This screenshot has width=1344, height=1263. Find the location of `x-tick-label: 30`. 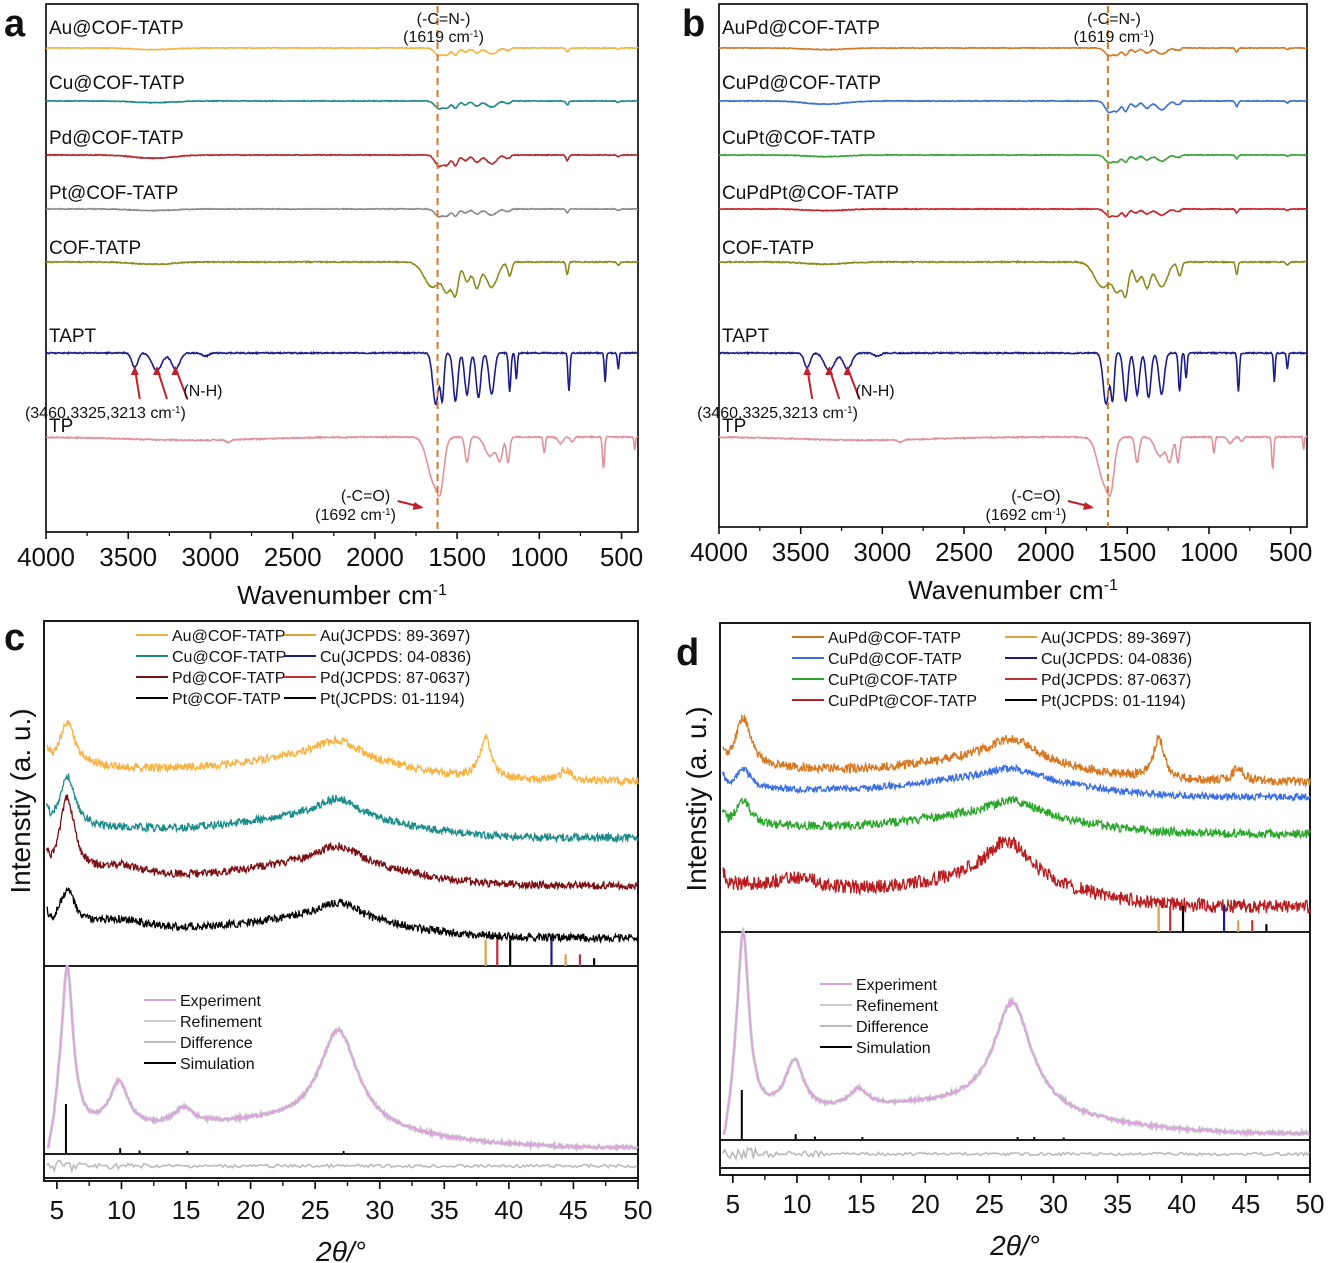

x-tick-label: 30 is located at coordinates (1053, 1204).